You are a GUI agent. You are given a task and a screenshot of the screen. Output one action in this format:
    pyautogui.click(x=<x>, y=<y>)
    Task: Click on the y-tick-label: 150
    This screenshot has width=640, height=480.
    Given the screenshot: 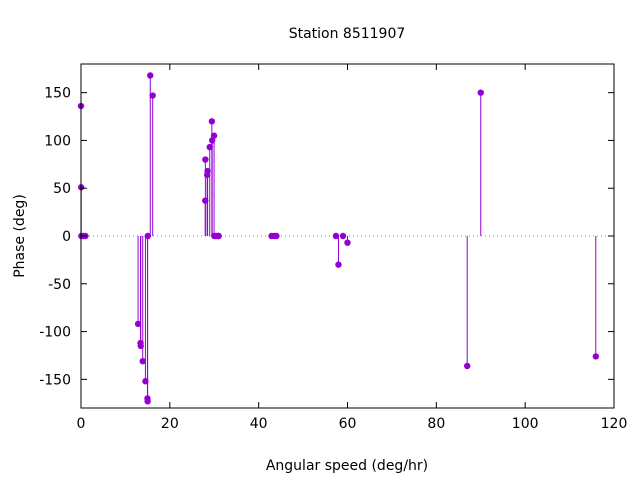 What is the action you would take?
    pyautogui.click(x=57, y=94)
    